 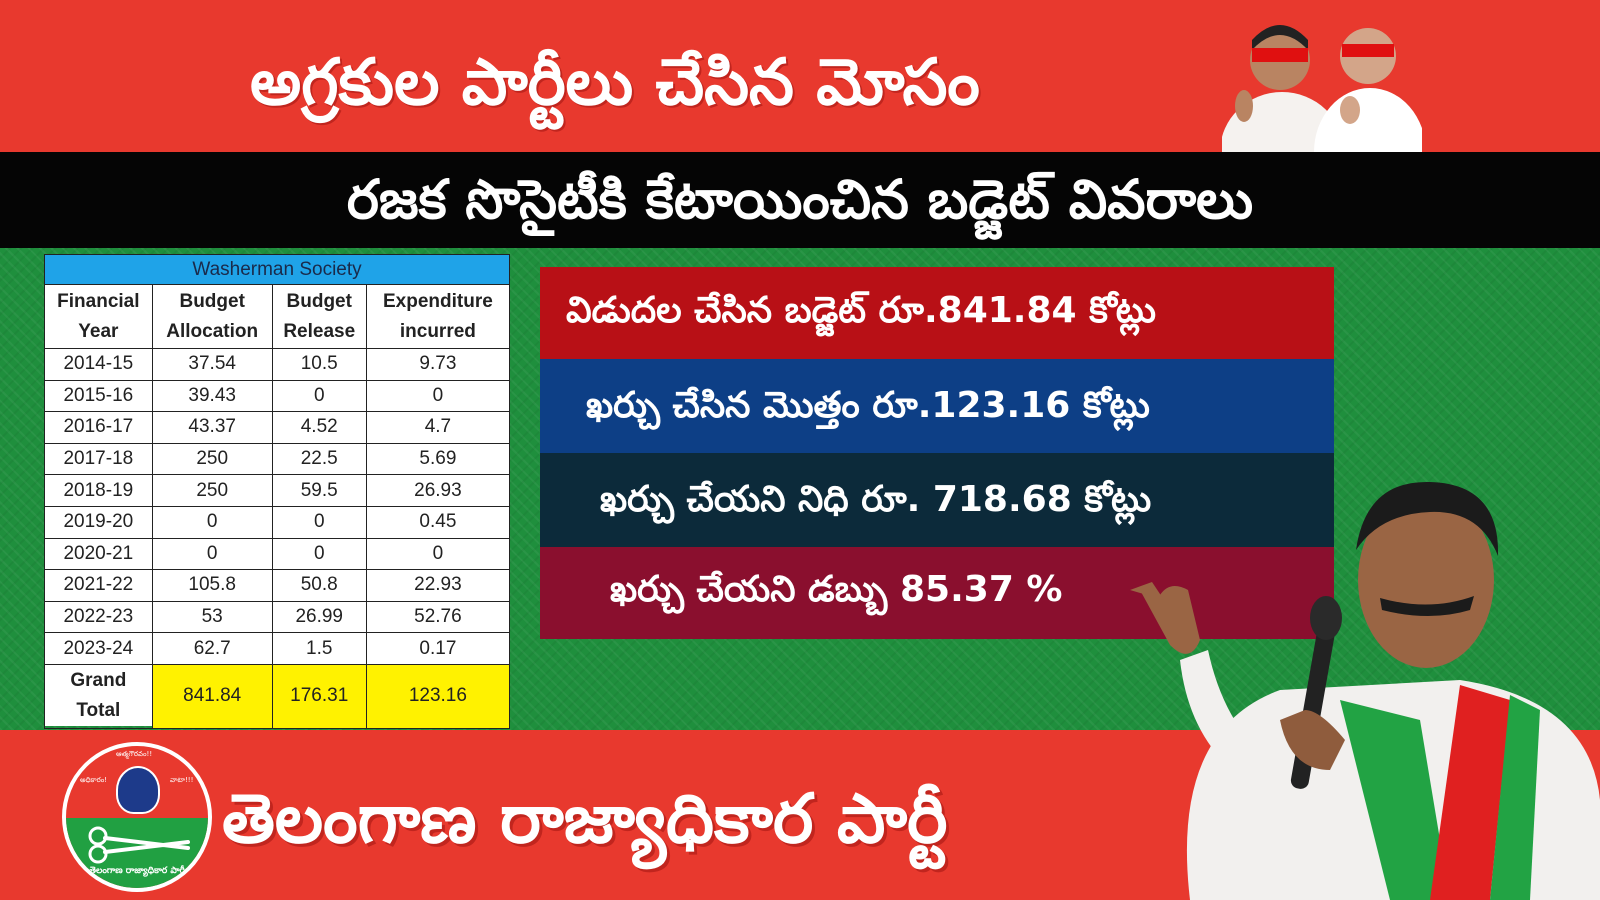 I want to click on scissors-icon, so click(x=139, y=845).